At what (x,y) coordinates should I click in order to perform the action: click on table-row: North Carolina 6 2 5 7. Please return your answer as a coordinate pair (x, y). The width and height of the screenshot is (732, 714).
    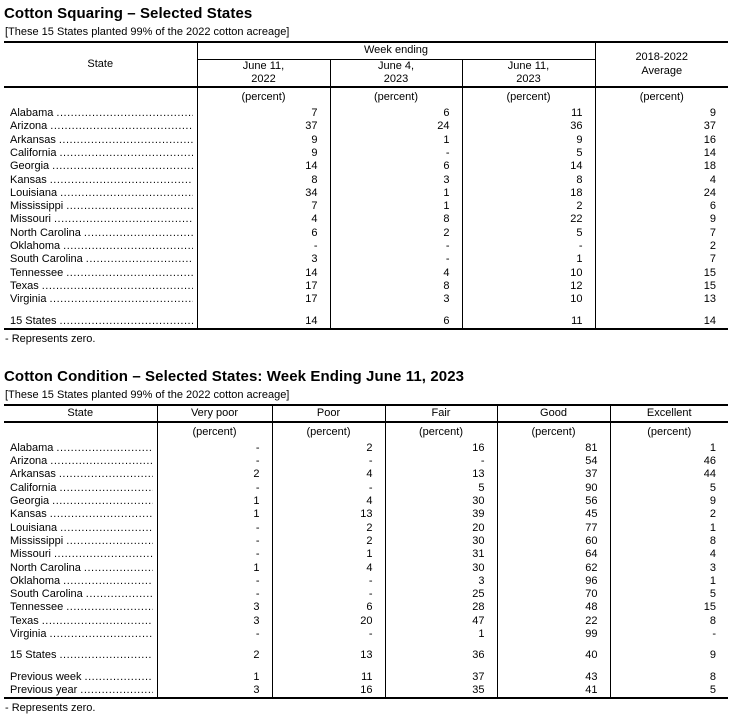
    Looking at the image, I should click on (366, 233).